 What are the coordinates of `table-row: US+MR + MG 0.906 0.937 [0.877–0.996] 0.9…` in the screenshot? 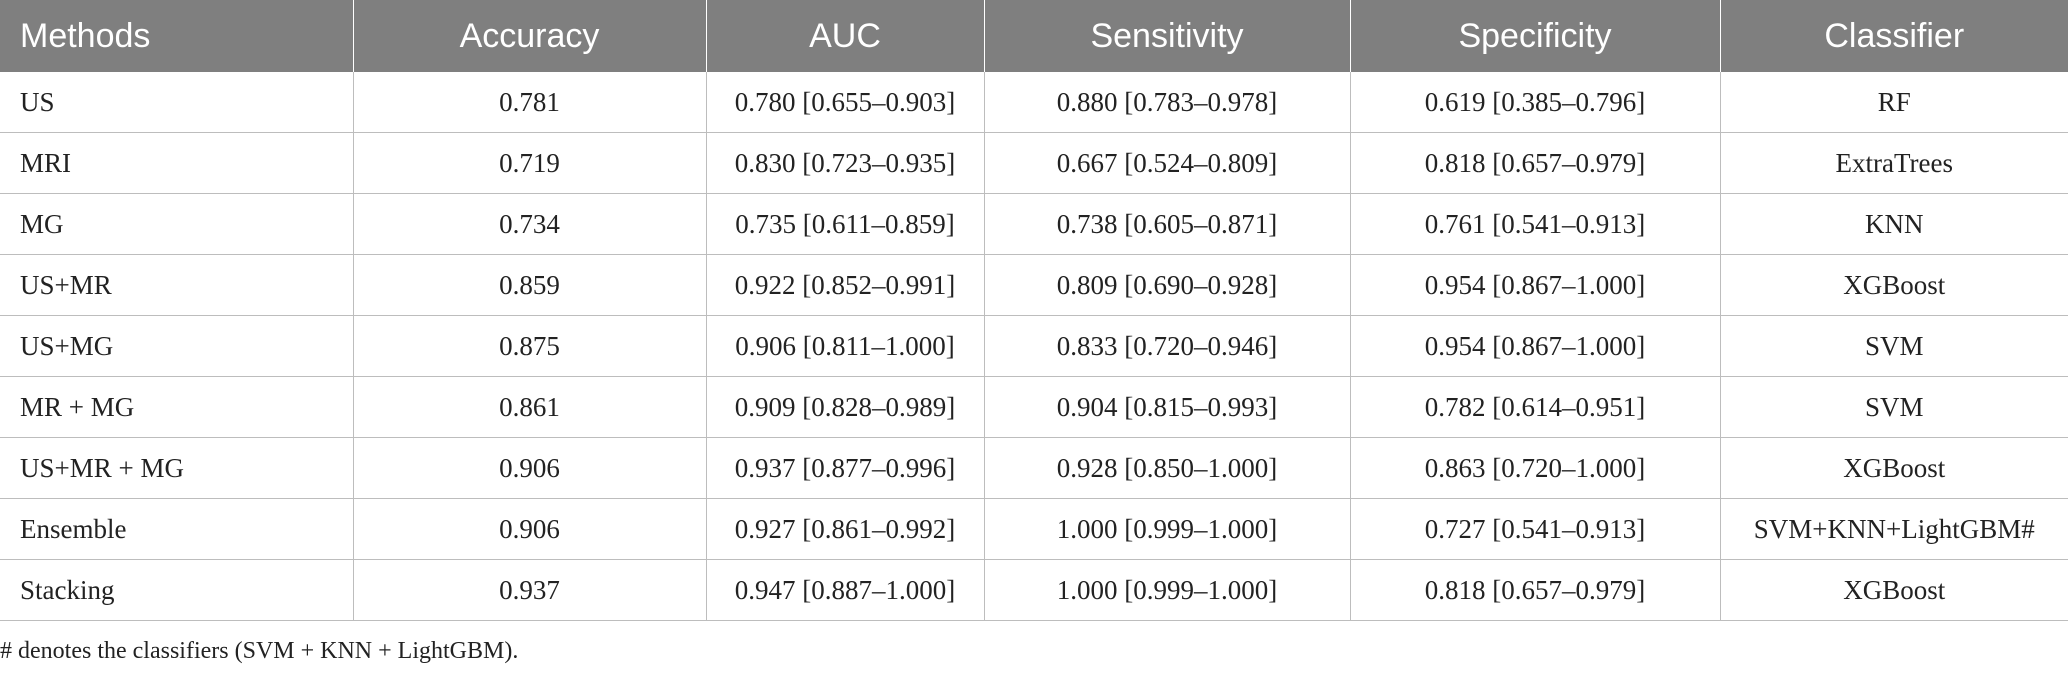 It's located at (1034, 468).